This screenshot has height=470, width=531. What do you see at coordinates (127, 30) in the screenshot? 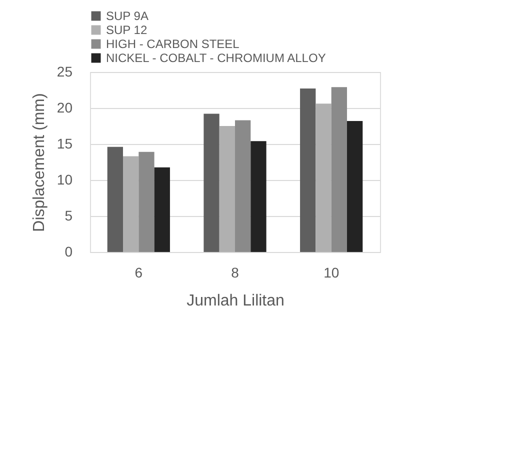
I see `legend-label: SUP 12` at bounding box center [127, 30].